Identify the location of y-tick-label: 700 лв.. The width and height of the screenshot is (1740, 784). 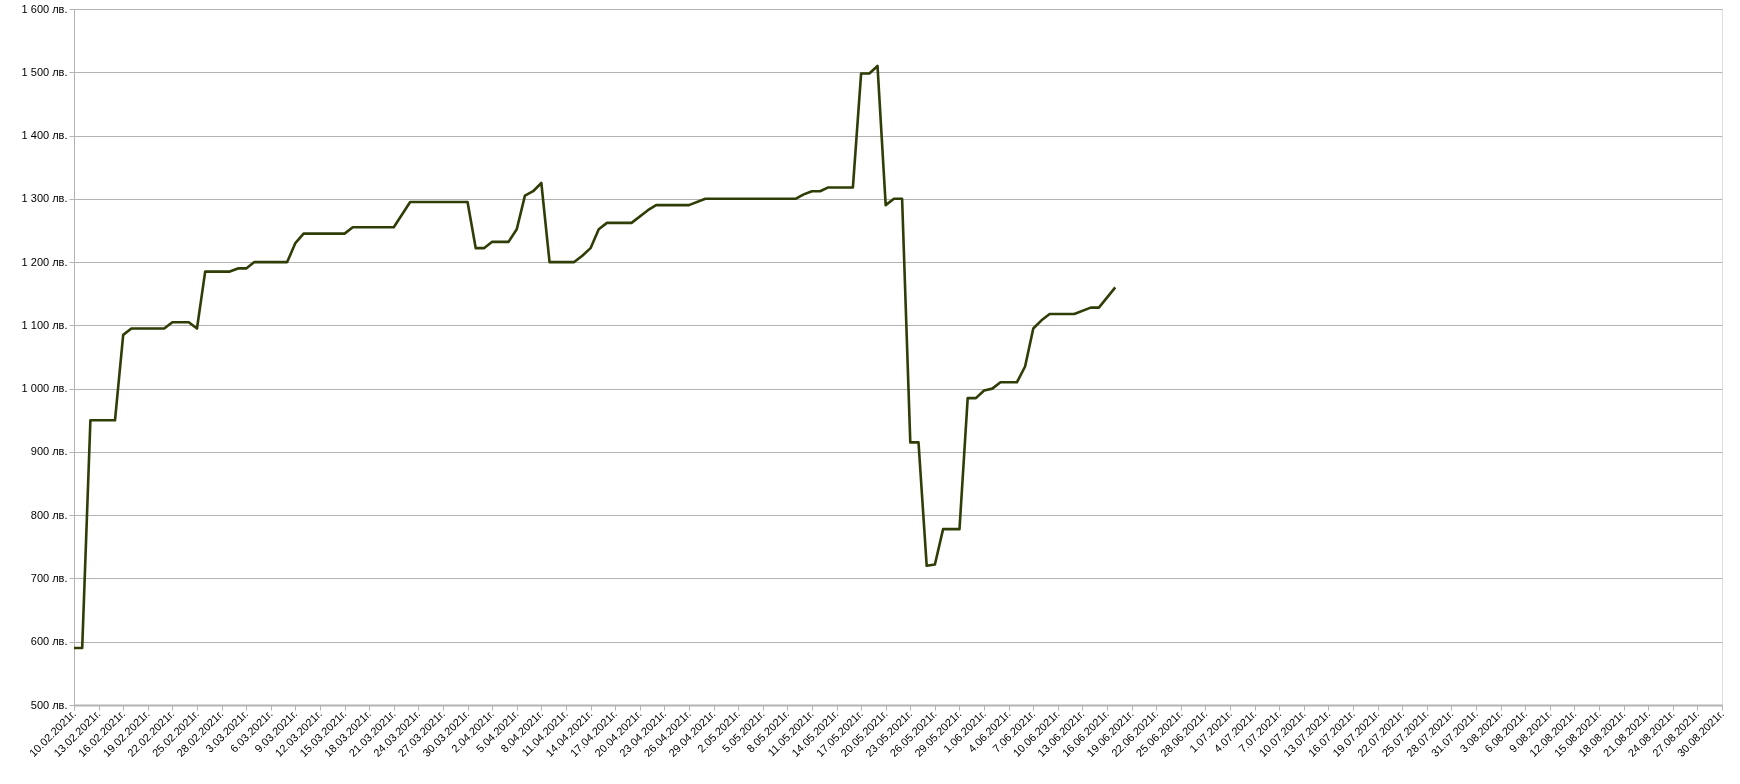
(49, 577).